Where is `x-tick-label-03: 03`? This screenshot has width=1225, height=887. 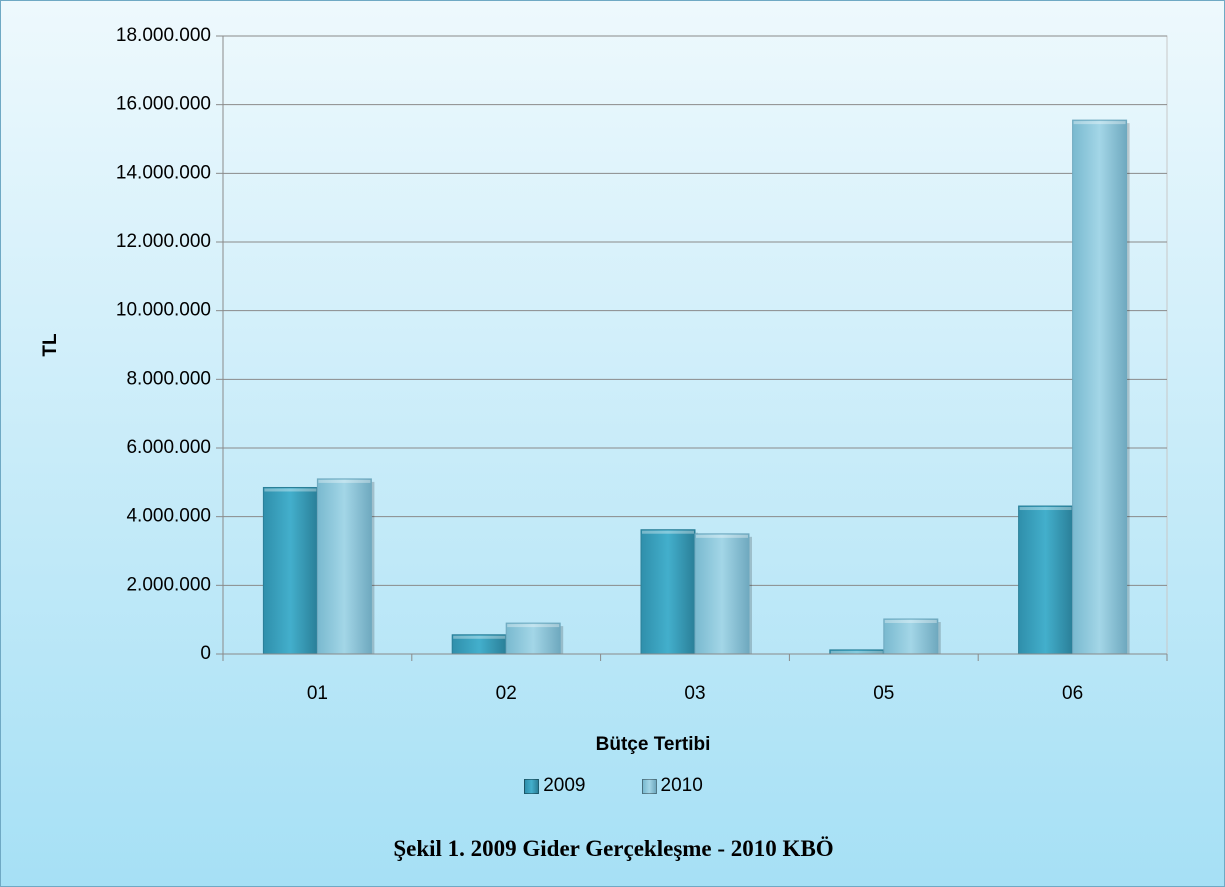
x-tick-label-03: 03 is located at coordinates (694, 693).